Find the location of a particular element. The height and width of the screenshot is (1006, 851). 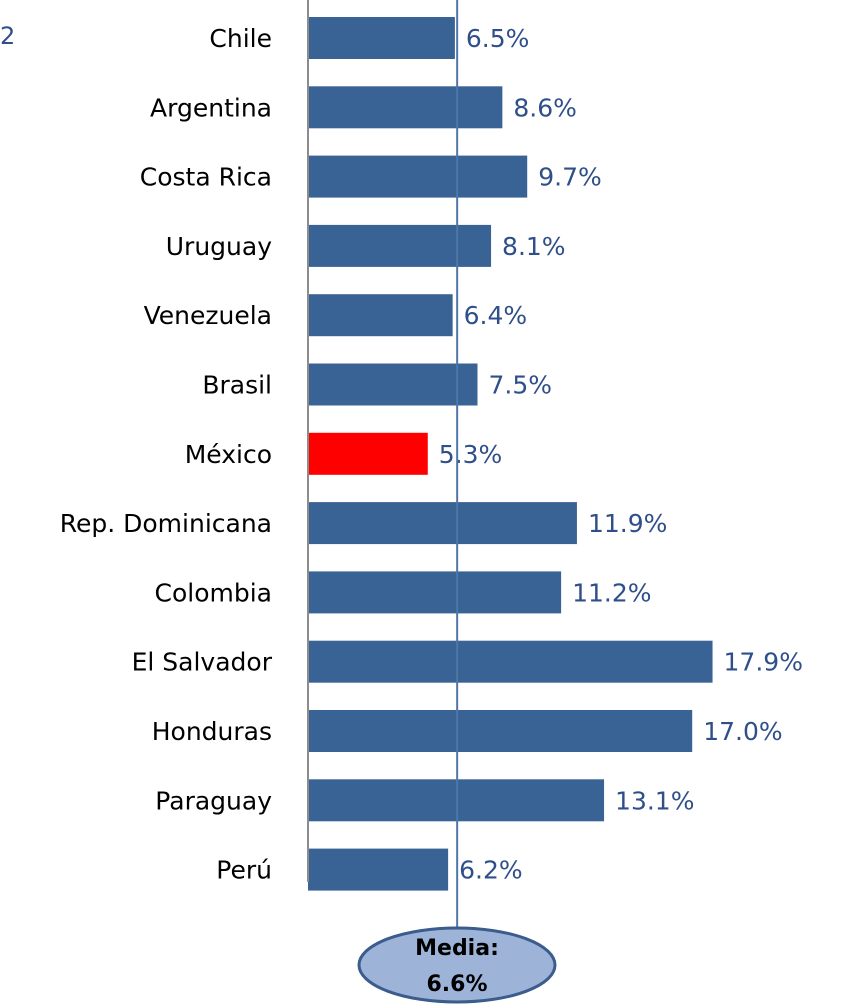

category-label: Honduras is located at coordinates (212, 731).